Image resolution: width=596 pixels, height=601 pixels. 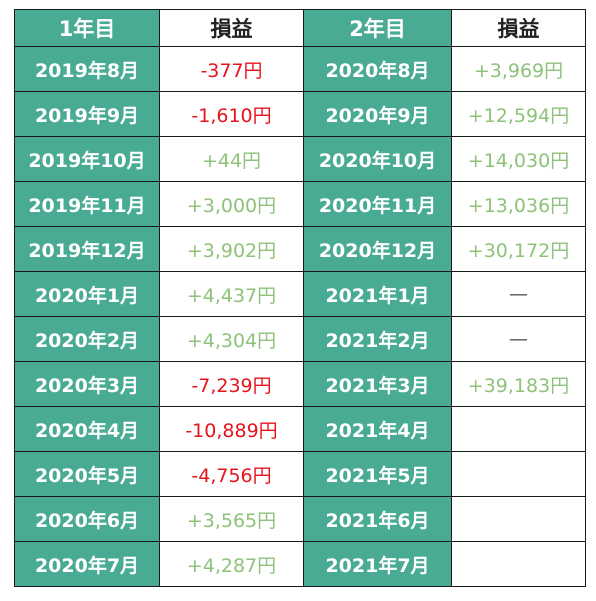 What do you see at coordinates (87, 69) in the screenshot?
I see `year1-month-cell: 2019年8月` at bounding box center [87, 69].